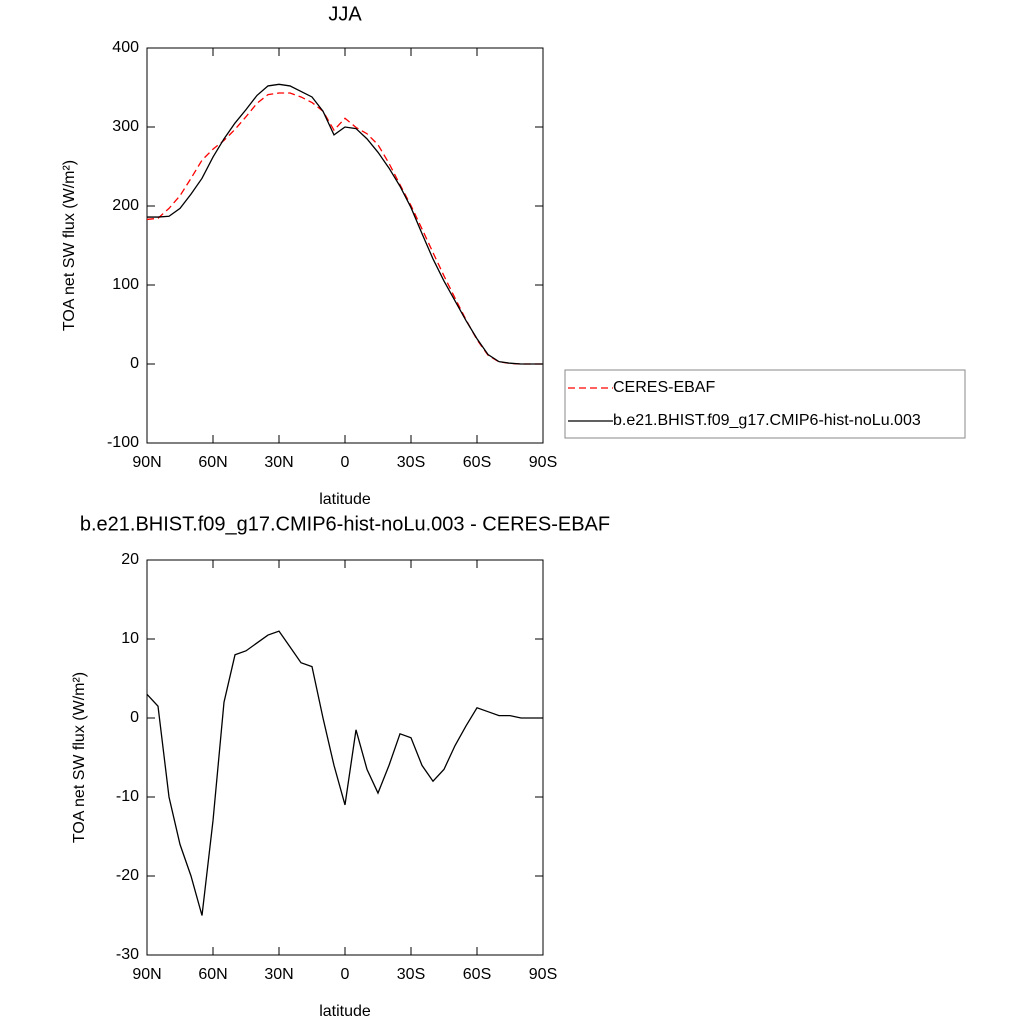  What do you see at coordinates (765, 404) in the screenshot?
I see `legend-box` at bounding box center [765, 404].